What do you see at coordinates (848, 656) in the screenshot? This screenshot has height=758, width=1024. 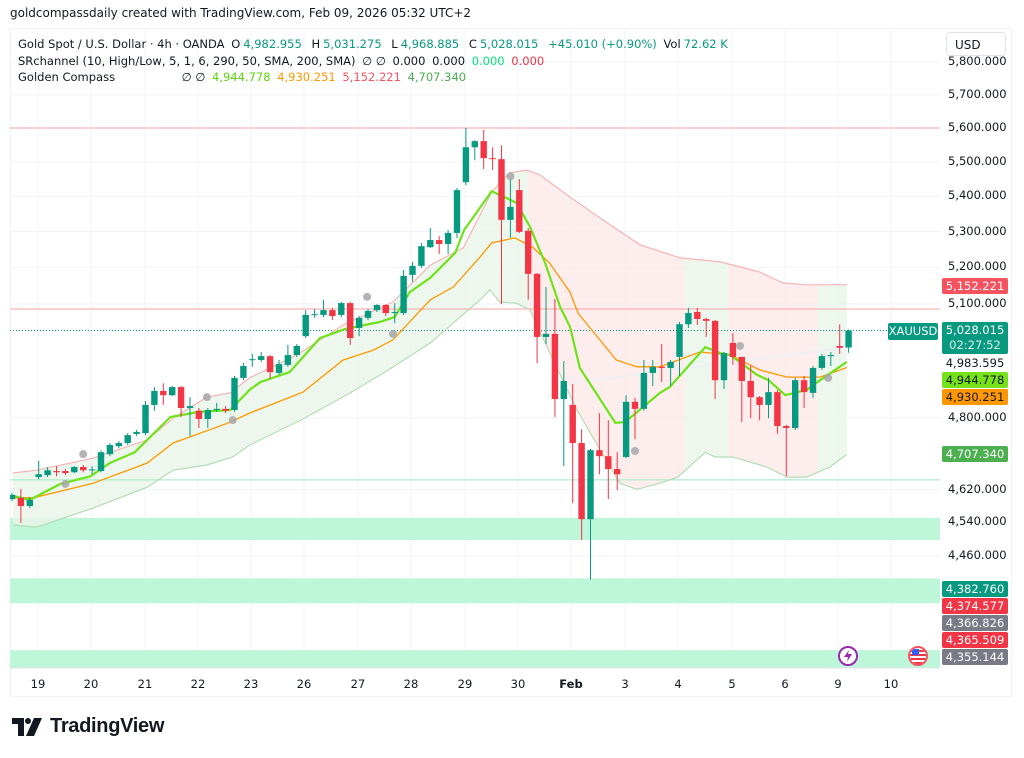 I see `lightning-icon` at bounding box center [848, 656].